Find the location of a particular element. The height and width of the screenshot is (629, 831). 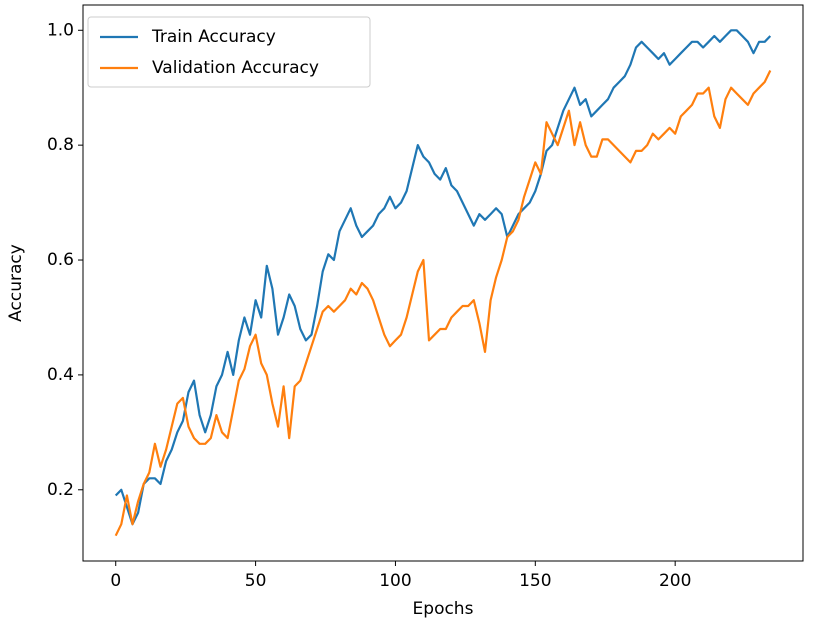

y-tick-label: 1.0 is located at coordinates (60, 30).